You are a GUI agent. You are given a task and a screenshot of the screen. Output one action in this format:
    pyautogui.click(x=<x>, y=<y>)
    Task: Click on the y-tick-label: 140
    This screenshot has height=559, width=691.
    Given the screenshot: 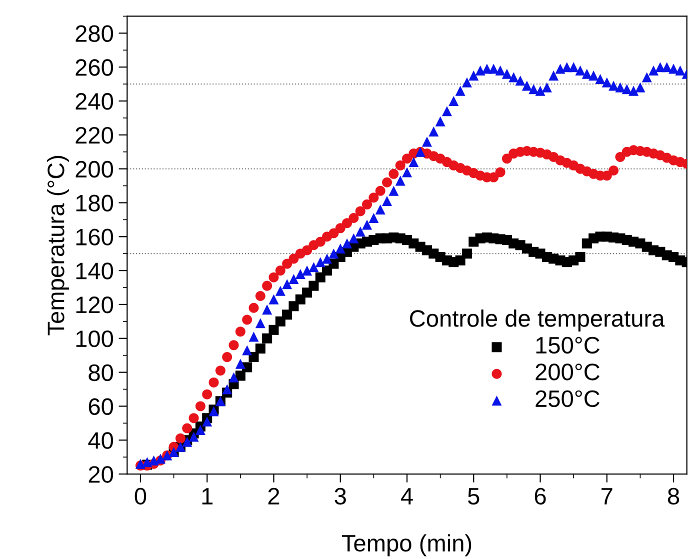 What is the action you would take?
    pyautogui.click(x=95, y=271)
    